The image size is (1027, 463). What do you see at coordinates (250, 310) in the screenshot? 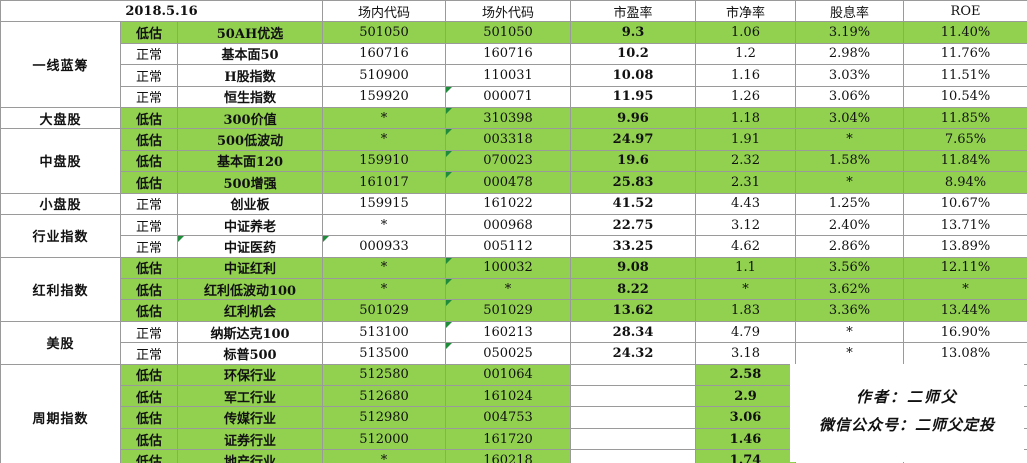
I see `index-name-cell: 红利机会` at bounding box center [250, 310].